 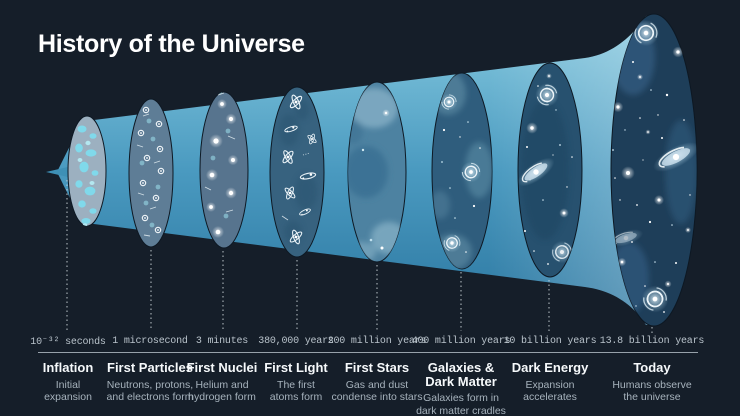 I want to click on stage-description: The first atoms form, so click(x=296, y=391).